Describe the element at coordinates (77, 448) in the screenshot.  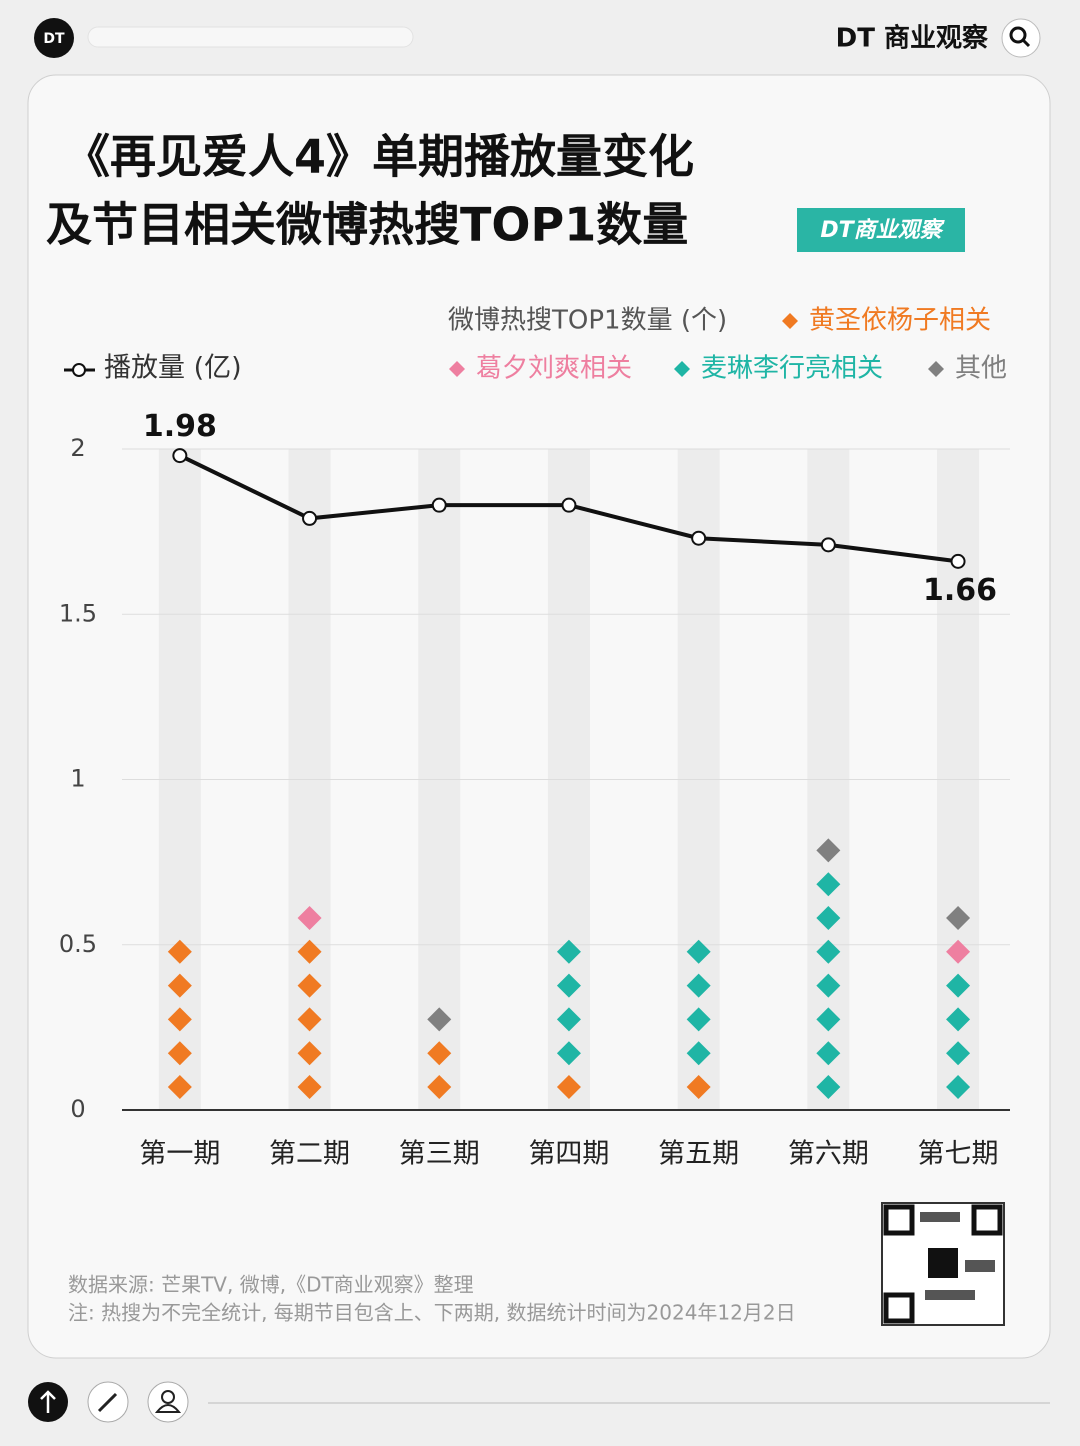
I see `y-tick-label: 2` at that location.